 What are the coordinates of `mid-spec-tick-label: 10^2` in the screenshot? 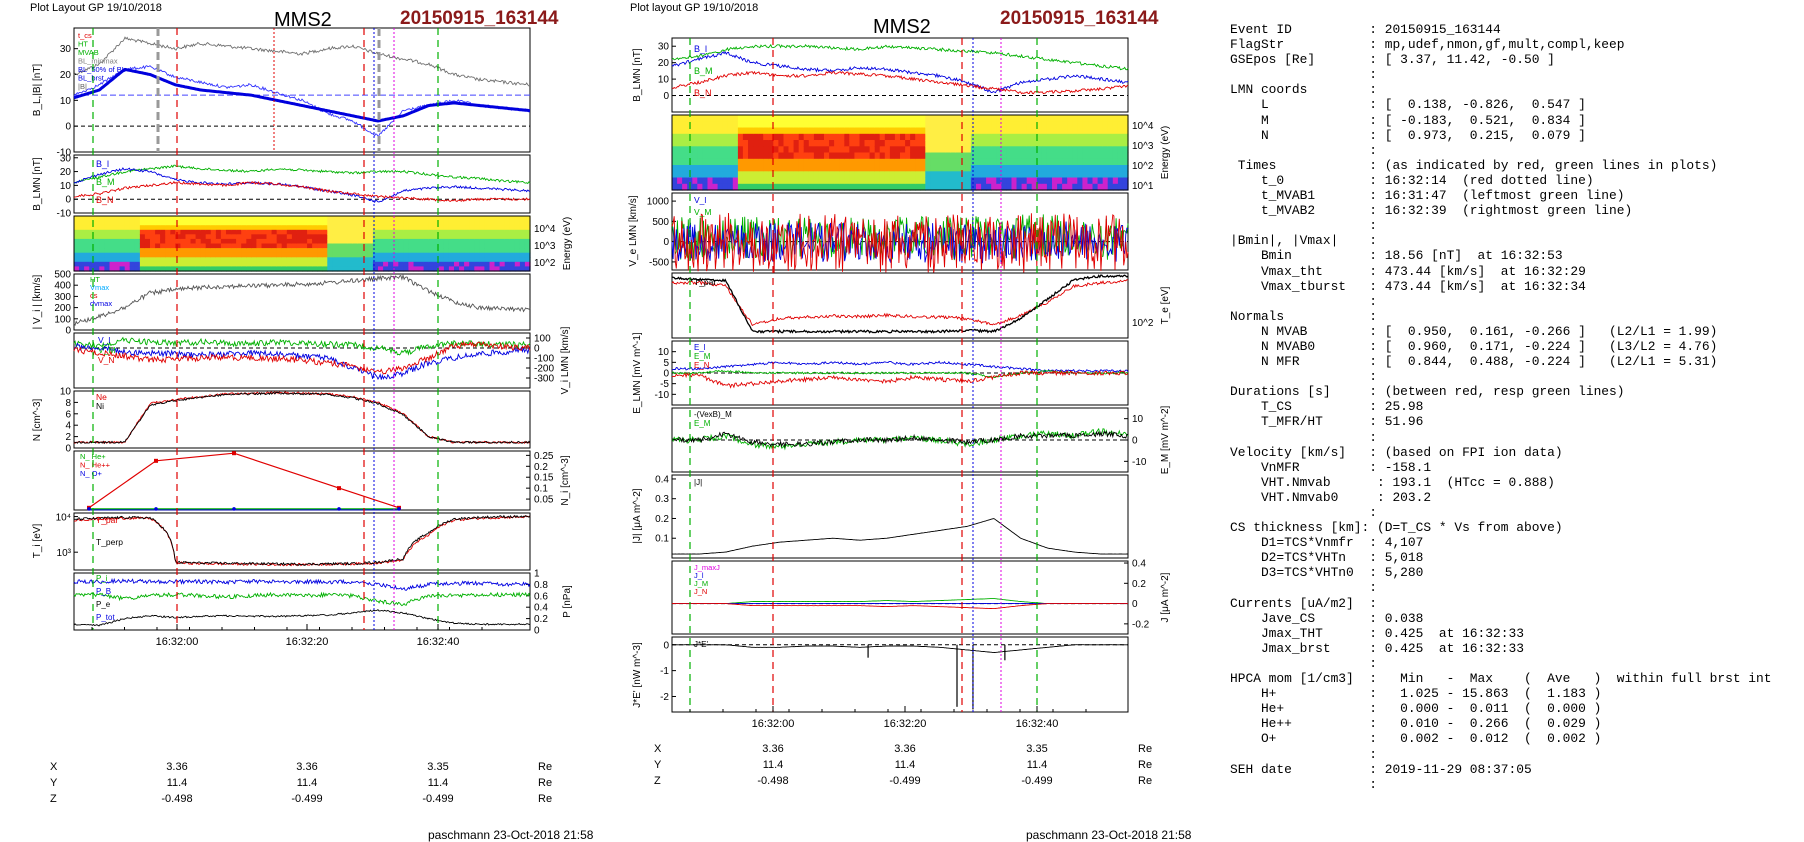 It's located at (1143, 166).